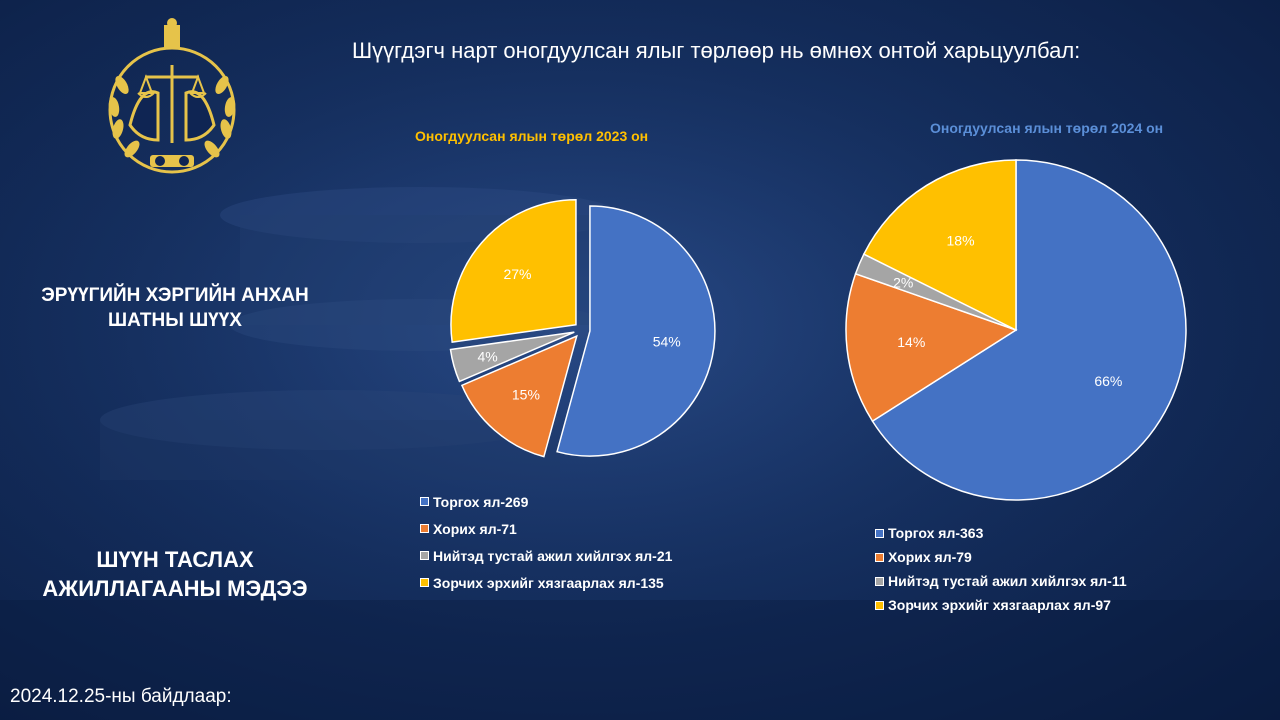  What do you see at coordinates (903, 282) in the screenshot?
I see `pie-slice-label: 2%` at bounding box center [903, 282].